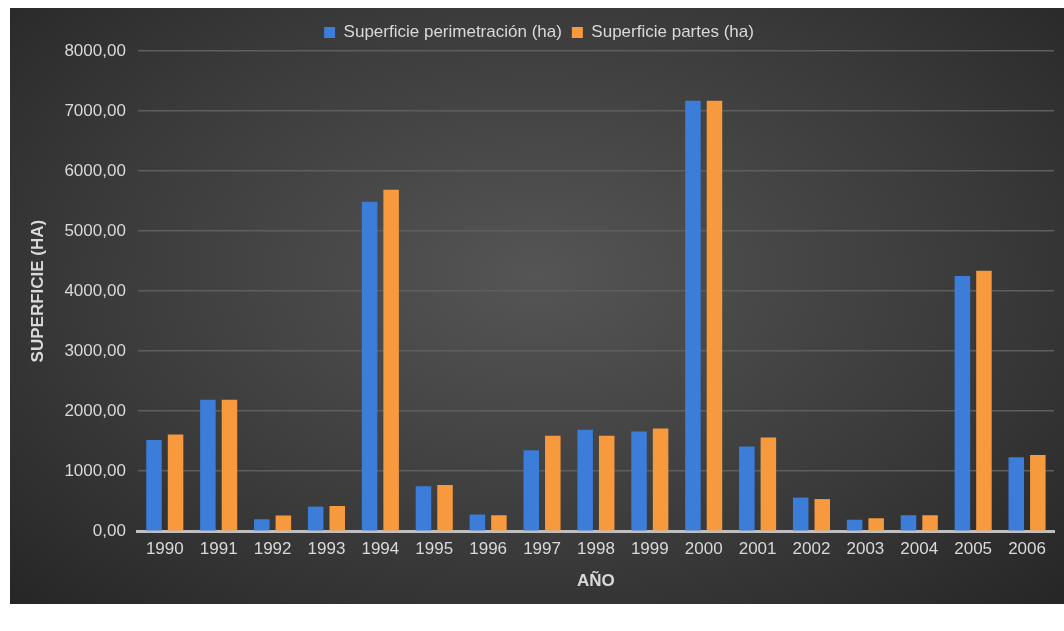  Describe the element at coordinates (452, 32) in the screenshot. I see `legend-label: Superficie perimetración (ha)` at that location.